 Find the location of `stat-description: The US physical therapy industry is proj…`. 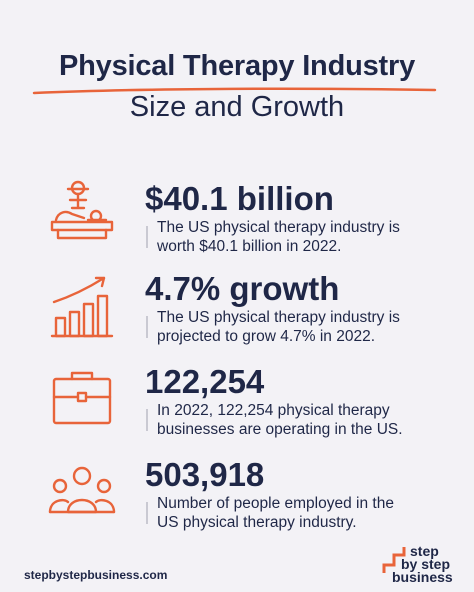

stat-description: The US physical therapy industry is proj… is located at coordinates (302, 327).